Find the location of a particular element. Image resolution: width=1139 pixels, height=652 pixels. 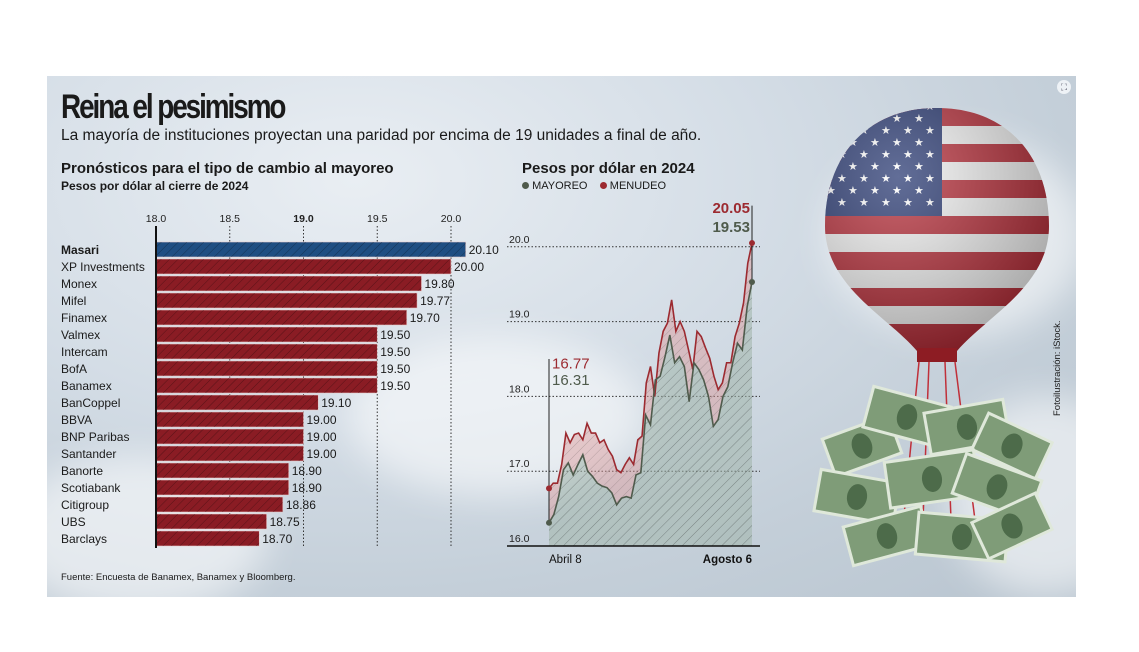

legend-mayoreo-label: MAYOREO is located at coordinates (560, 186).